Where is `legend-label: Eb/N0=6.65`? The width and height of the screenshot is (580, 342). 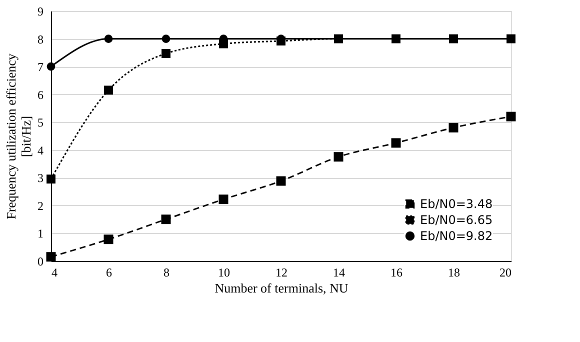 legend-label: Eb/N0=6.65 is located at coordinates (456, 220).